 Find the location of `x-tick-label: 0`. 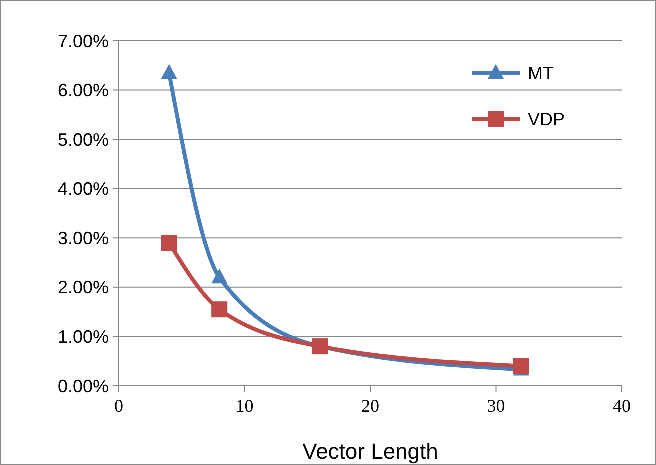

x-tick-label: 0 is located at coordinates (119, 406).